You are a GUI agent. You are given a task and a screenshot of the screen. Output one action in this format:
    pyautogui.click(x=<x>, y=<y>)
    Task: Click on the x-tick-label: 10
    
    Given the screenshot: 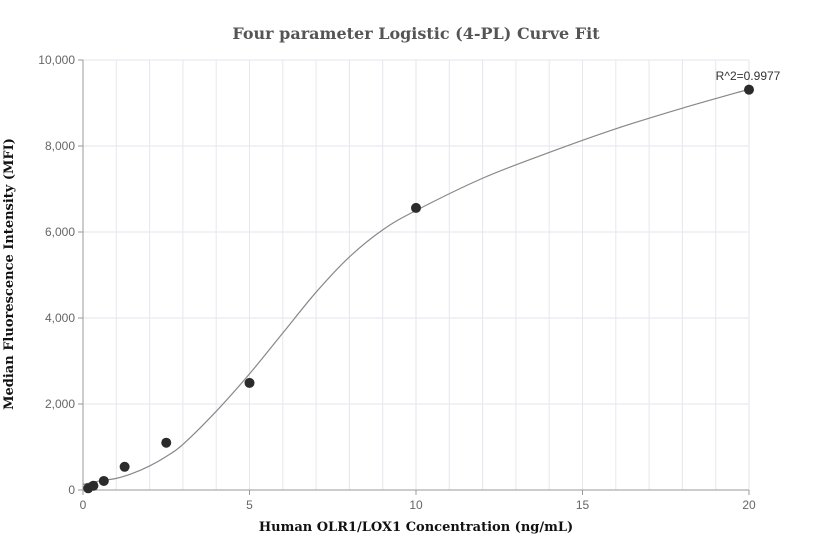 What is the action you would take?
    pyautogui.click(x=416, y=505)
    